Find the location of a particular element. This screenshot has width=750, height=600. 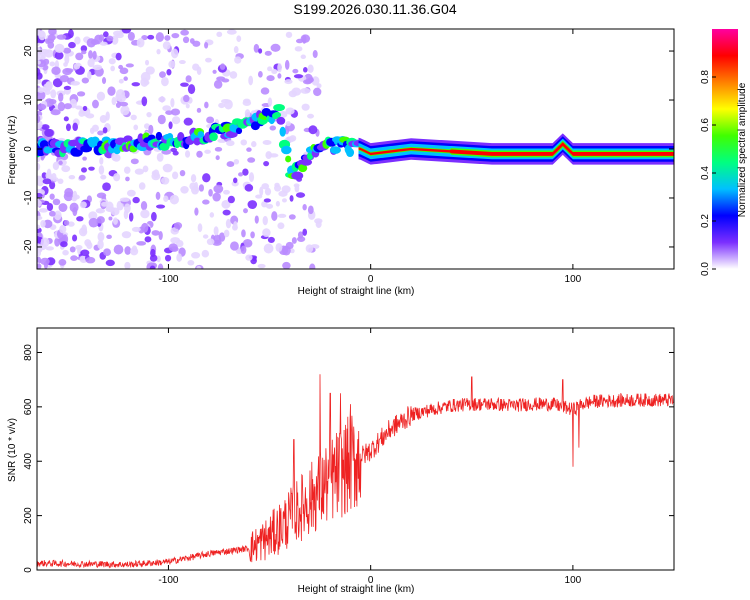

snr-x-label: Height of straight line (km) is located at coordinates (356, 589).